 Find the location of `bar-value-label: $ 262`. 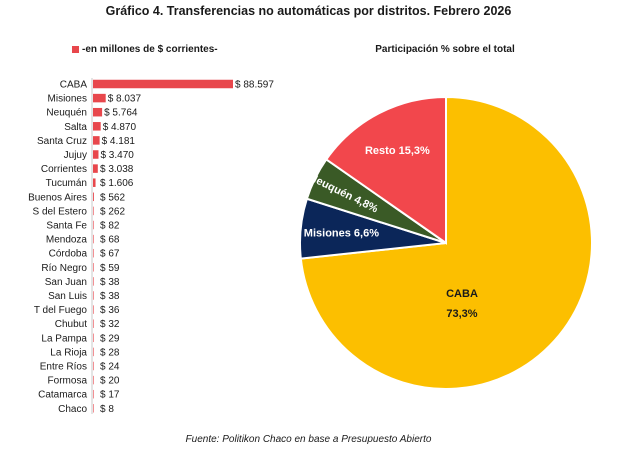

bar-value-label: $ 262 is located at coordinates (112, 211).